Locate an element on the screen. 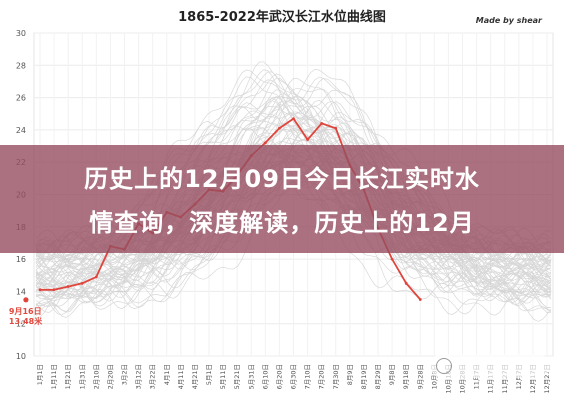 The height and width of the screenshot is (400, 564). x-tick-label: 8月19日 is located at coordinates (364, 376).